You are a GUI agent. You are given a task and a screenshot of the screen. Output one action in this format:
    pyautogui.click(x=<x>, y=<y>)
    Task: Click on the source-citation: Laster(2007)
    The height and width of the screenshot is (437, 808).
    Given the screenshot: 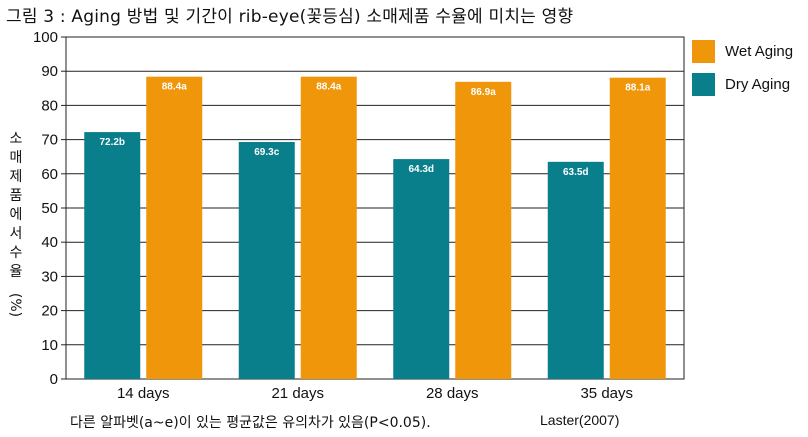 What is the action you would take?
    pyautogui.click(x=580, y=420)
    